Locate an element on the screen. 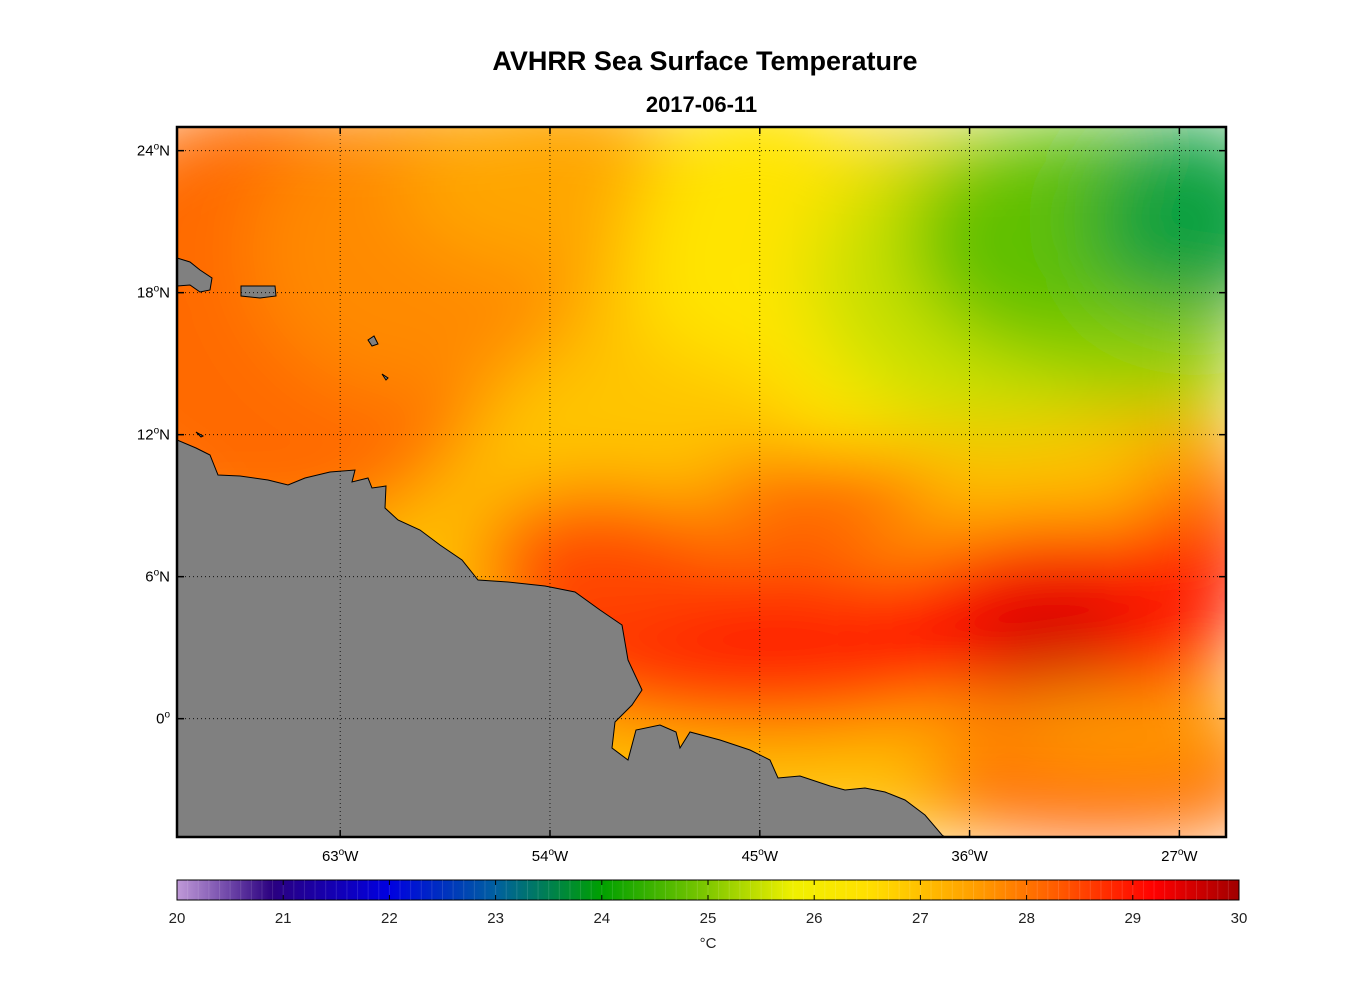 This screenshot has width=1356, height=1000. lat-tick-label: 6oN is located at coordinates (157, 577).